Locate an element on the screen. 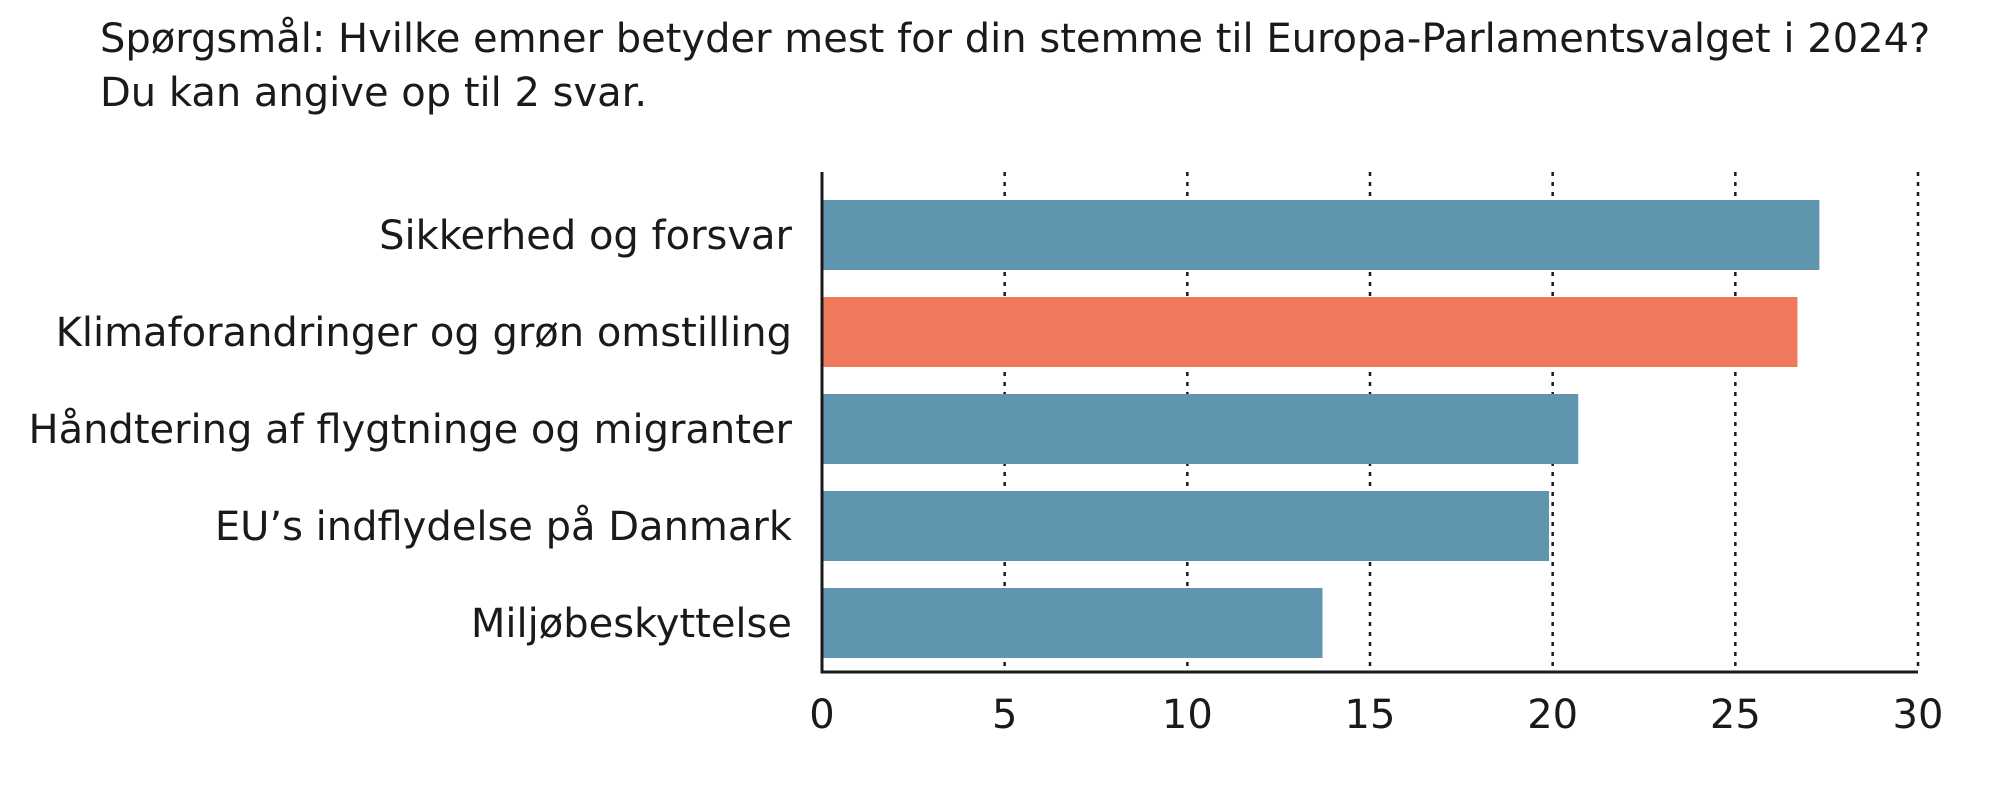 This screenshot has width=2000, height=790. x-tick-label: 15 is located at coordinates (1370, 715).